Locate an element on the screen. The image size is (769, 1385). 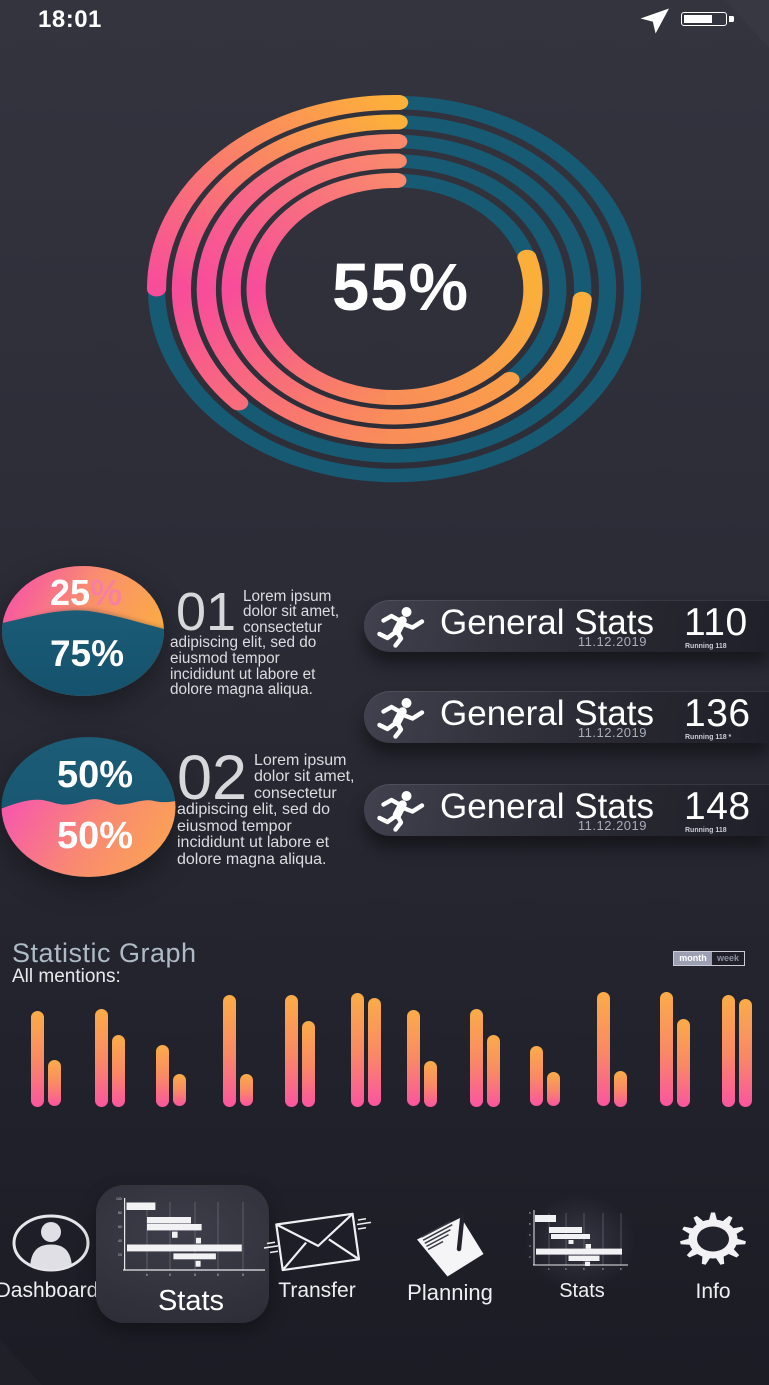
svg-text: 2 is located at coordinates (530, 1257).